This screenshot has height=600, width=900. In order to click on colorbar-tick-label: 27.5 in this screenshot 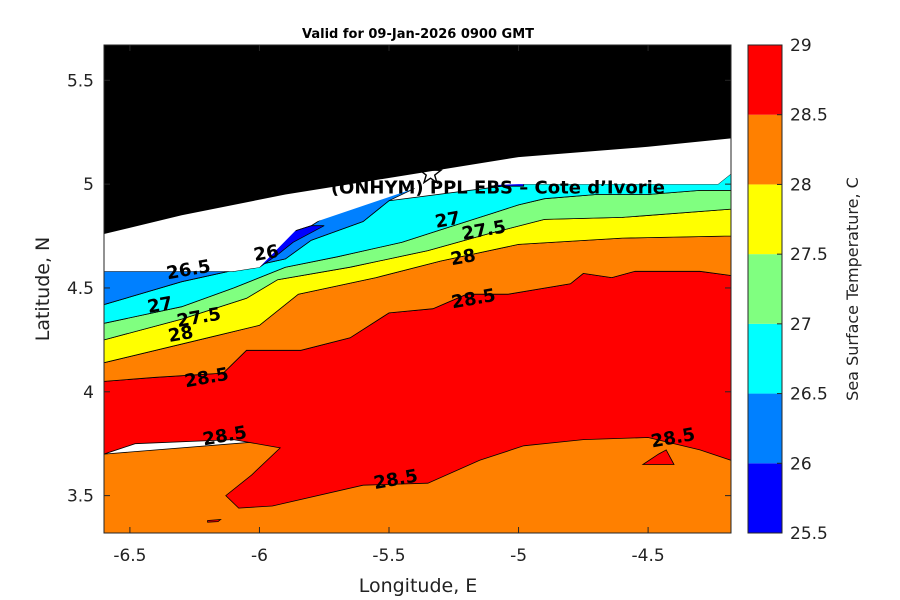, I will do `click(809, 255)`.